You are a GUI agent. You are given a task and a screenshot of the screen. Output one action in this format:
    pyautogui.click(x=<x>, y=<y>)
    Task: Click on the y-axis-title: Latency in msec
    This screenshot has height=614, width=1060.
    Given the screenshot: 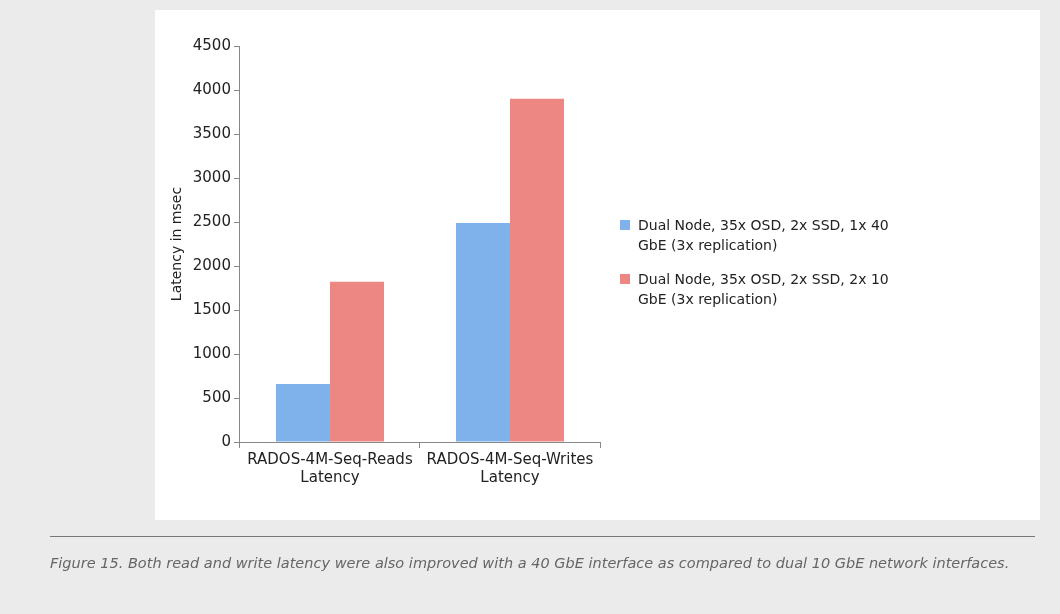 What is the action you would take?
    pyautogui.click(x=176, y=244)
    